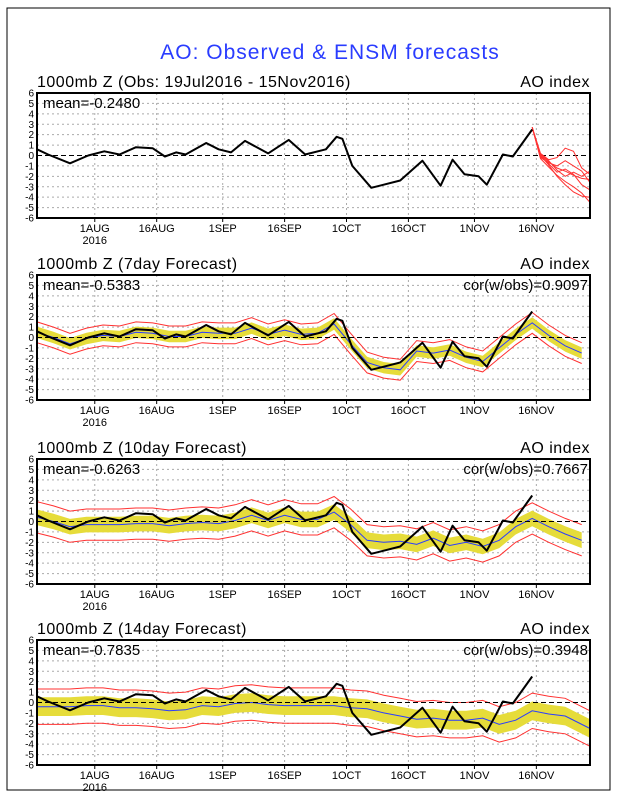  What do you see at coordinates (91, 650) in the screenshot?
I see `mean-label: mean=-0.7835` at bounding box center [91, 650].